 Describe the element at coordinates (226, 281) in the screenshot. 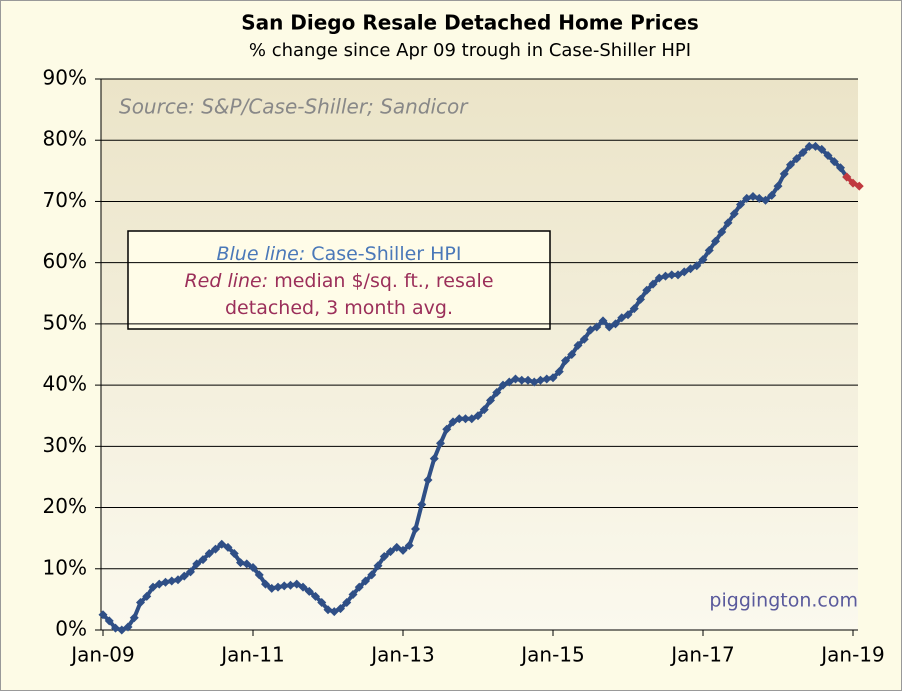

I see `legend-segment: Red line:` at that location.